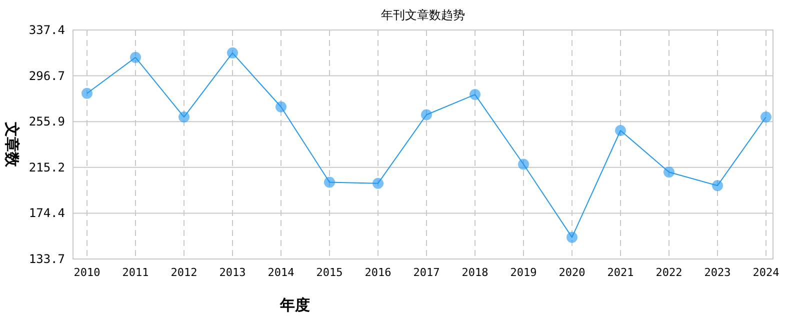 The height and width of the screenshot is (330, 798). Describe the element at coordinates (281, 272) in the screenshot. I see `x-tick-label: 2014` at that location.